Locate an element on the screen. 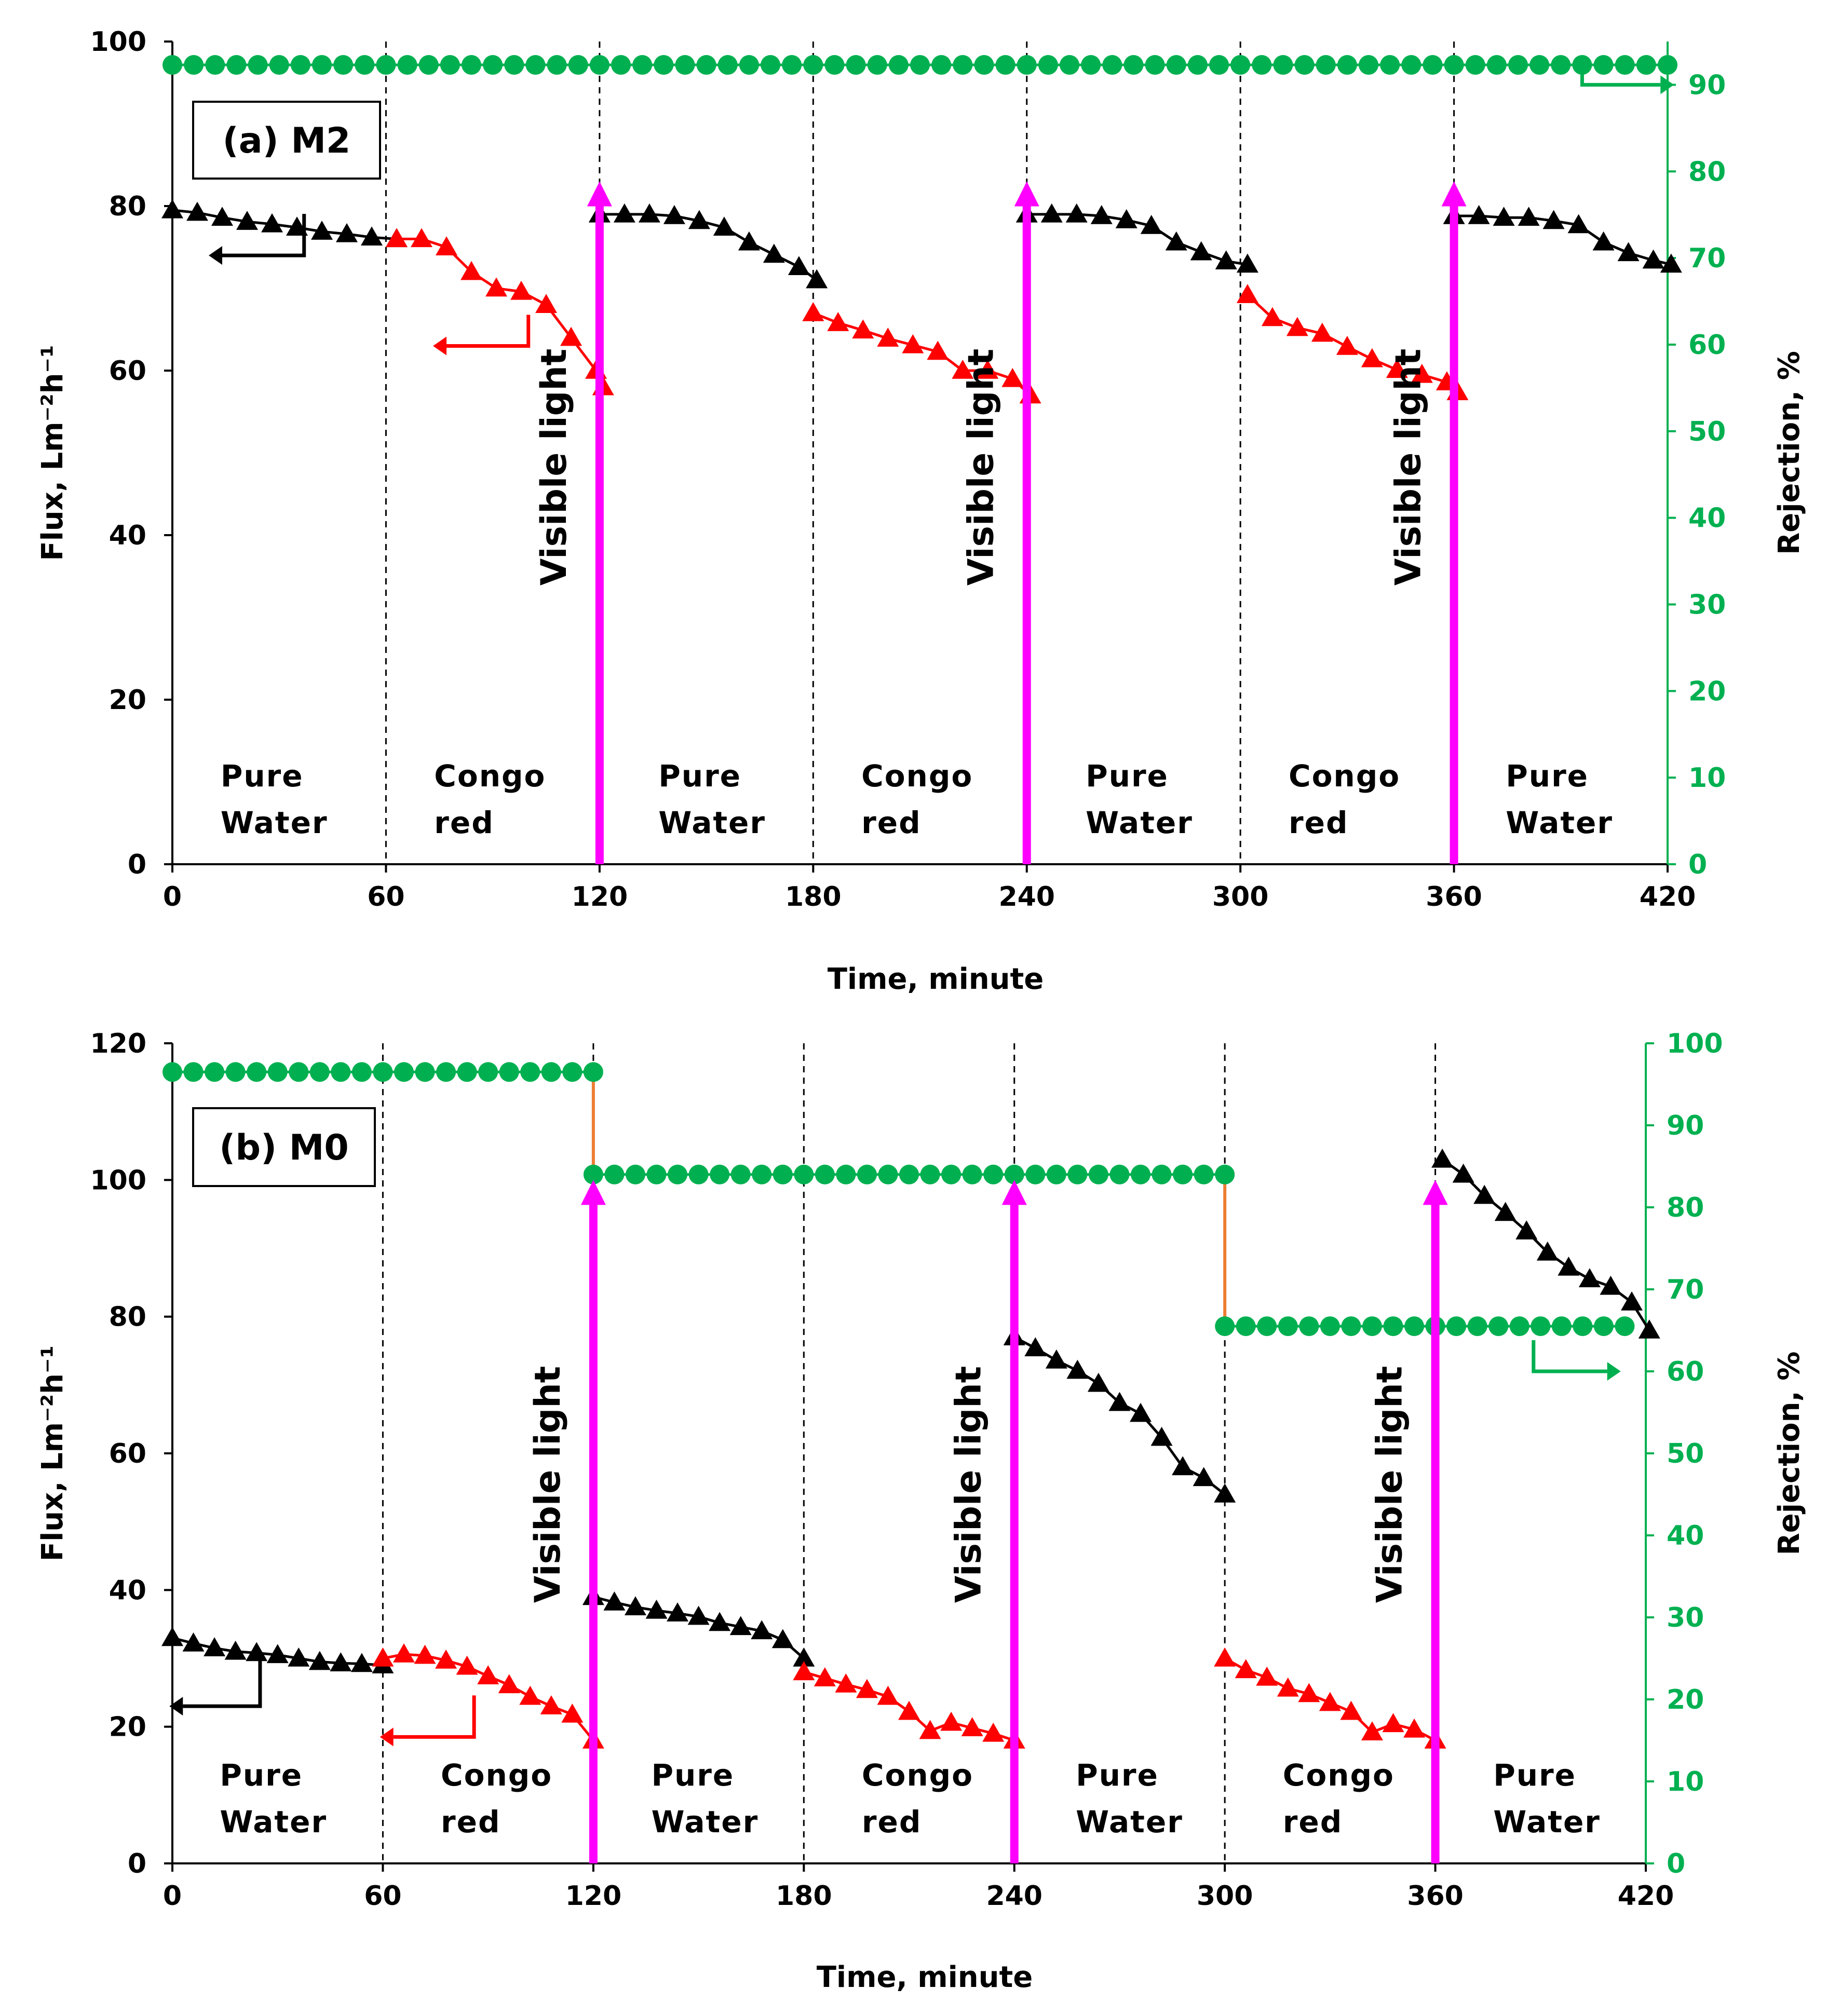 Image resolution: width=1841 pixels, height=2016 pixels. y-right-tick-label: 50 is located at coordinates (1707, 431).